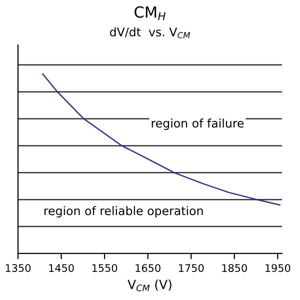  Describe the element at coordinates (234, 268) in the screenshot. I see `x-tick-label: 1850` at that location.